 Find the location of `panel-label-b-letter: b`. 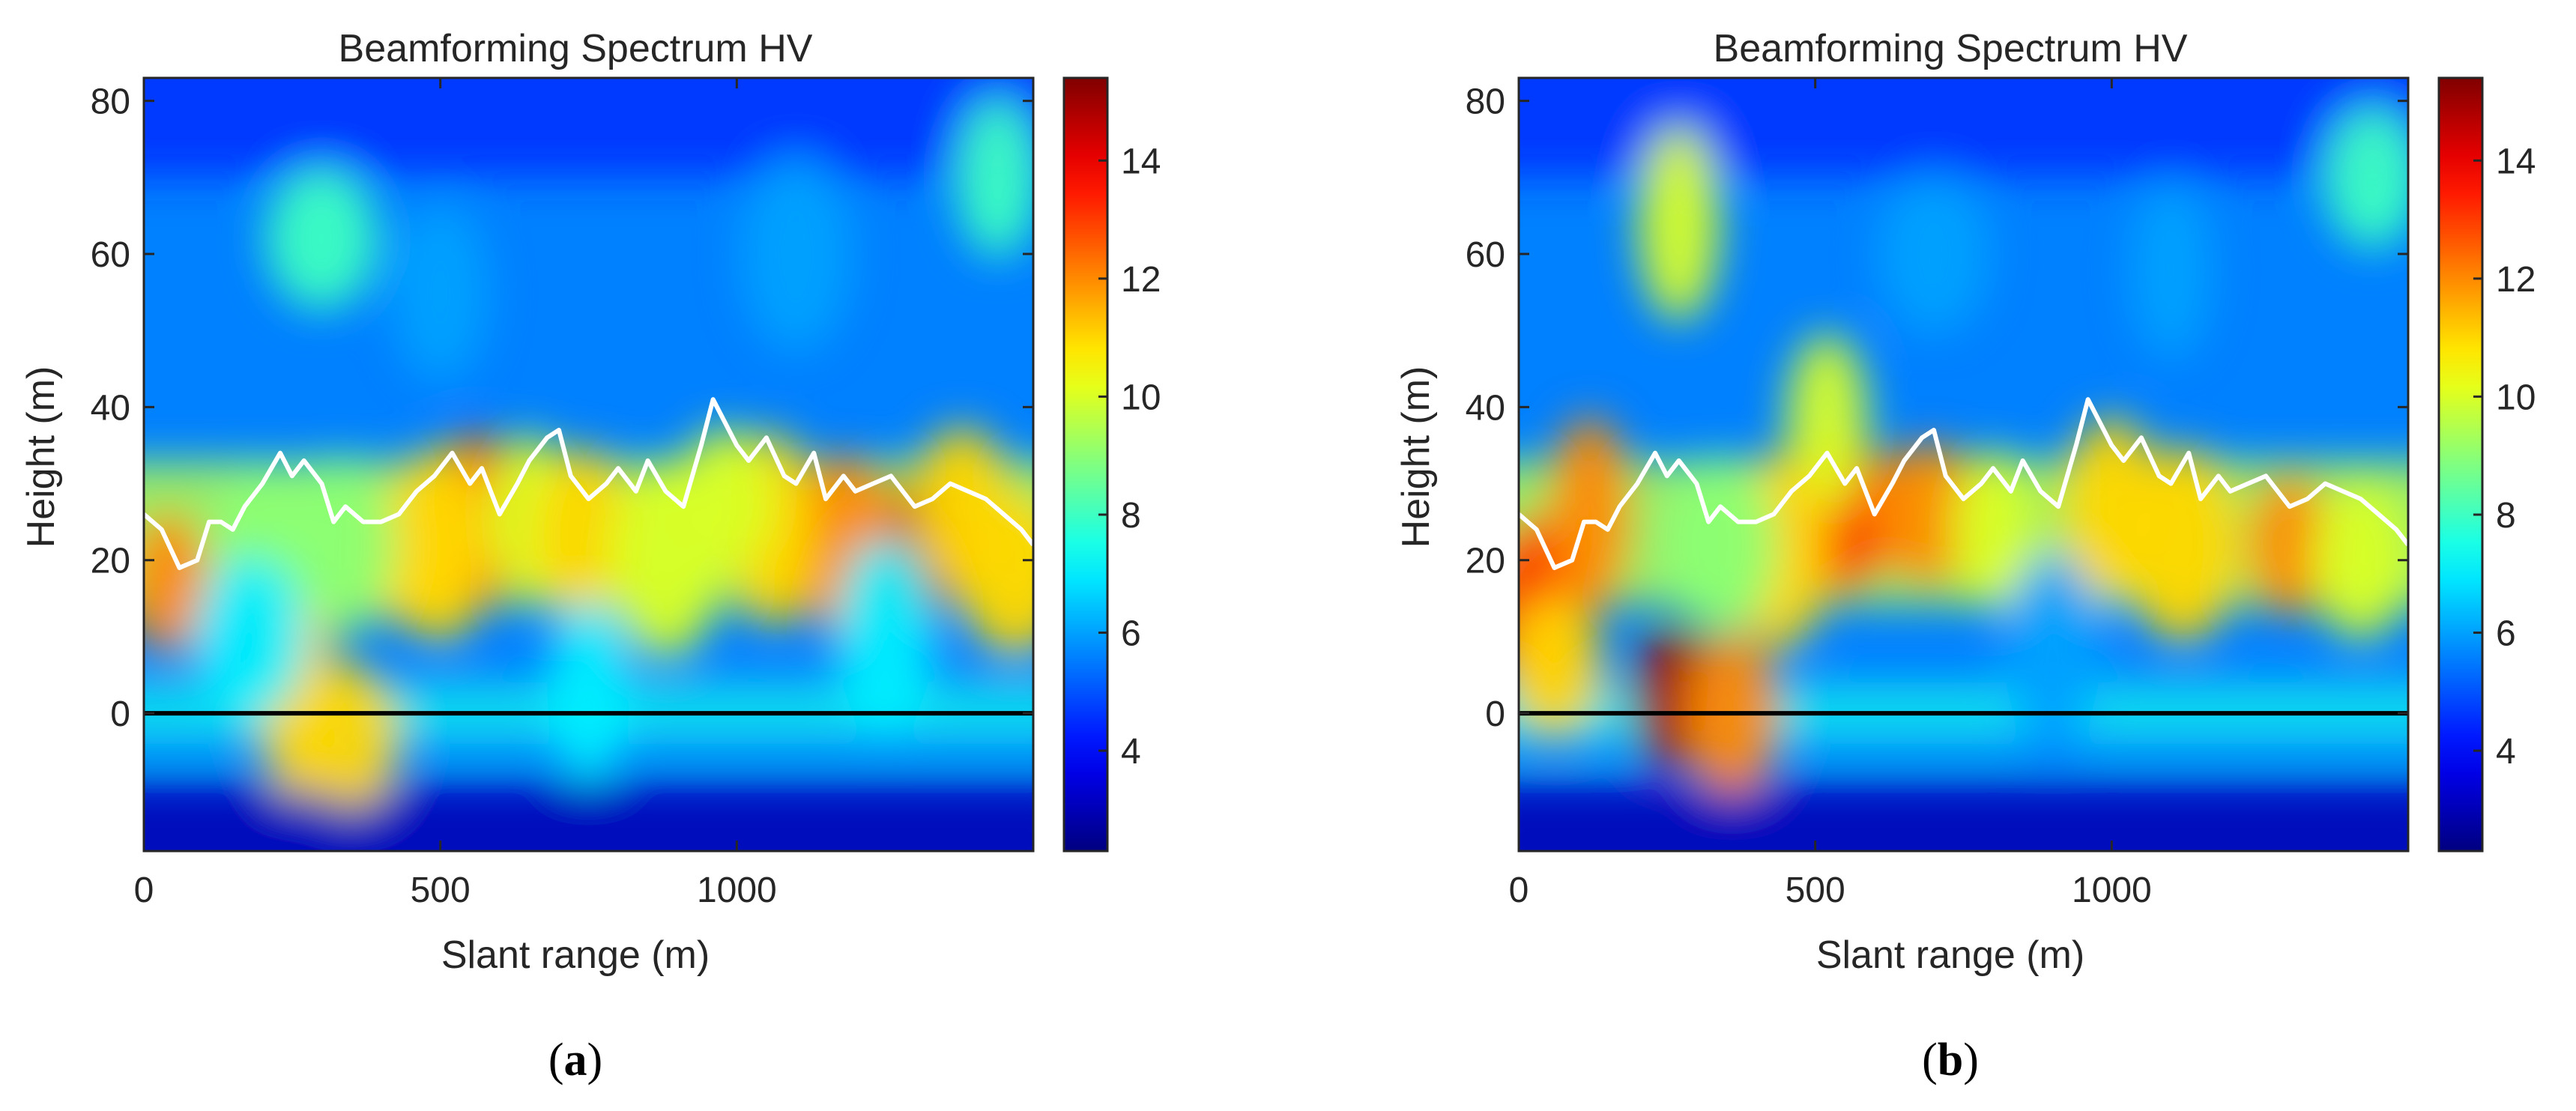

panel-label-b-letter: b is located at coordinates (1950, 1060).